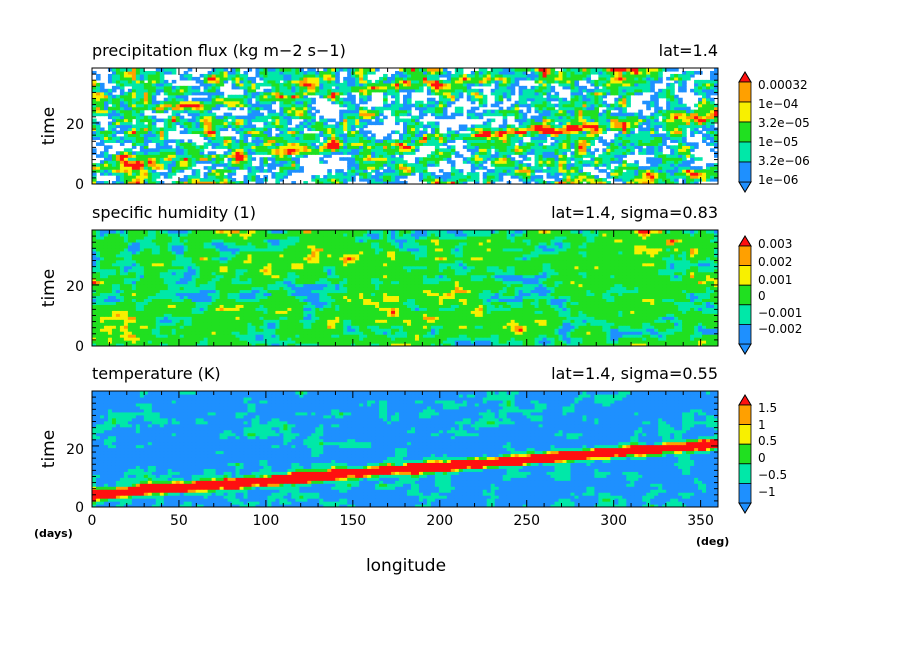 The height and width of the screenshot is (654, 904). What do you see at coordinates (780, 329) in the screenshot?
I see `colorbar-label: −0.002` at bounding box center [780, 329].